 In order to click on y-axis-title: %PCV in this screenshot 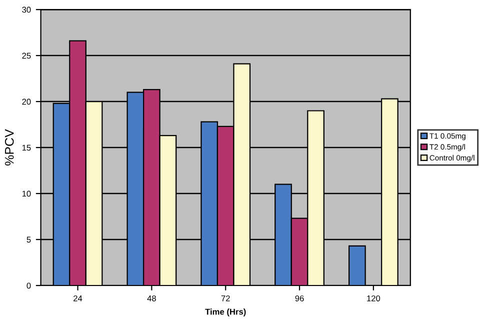, I will do `click(9, 147)`.